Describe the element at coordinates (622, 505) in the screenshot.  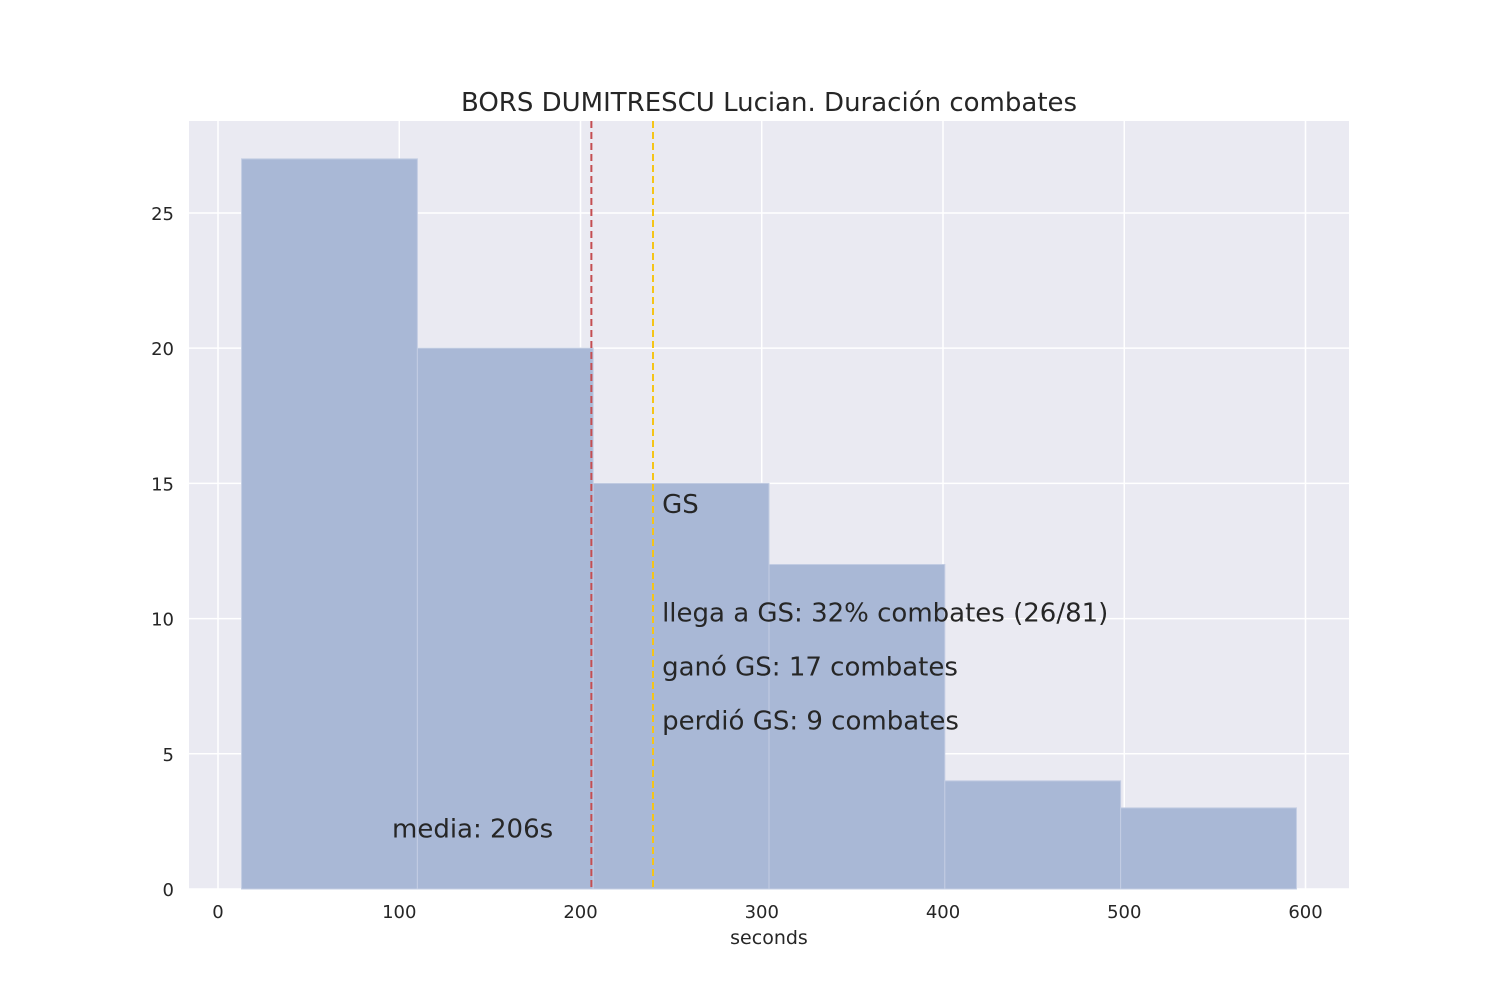
I see `reference-lines` at that location.